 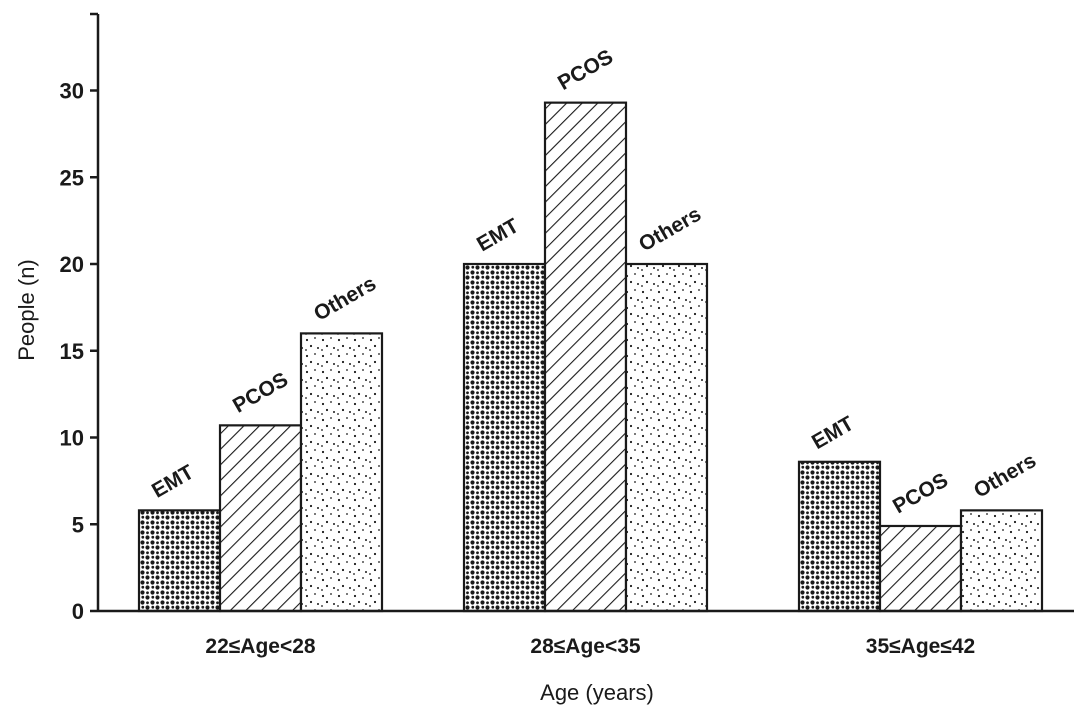 What do you see at coordinates (585, 646) in the screenshot?
I see `x-category-label: 28≤Age<35` at bounding box center [585, 646].